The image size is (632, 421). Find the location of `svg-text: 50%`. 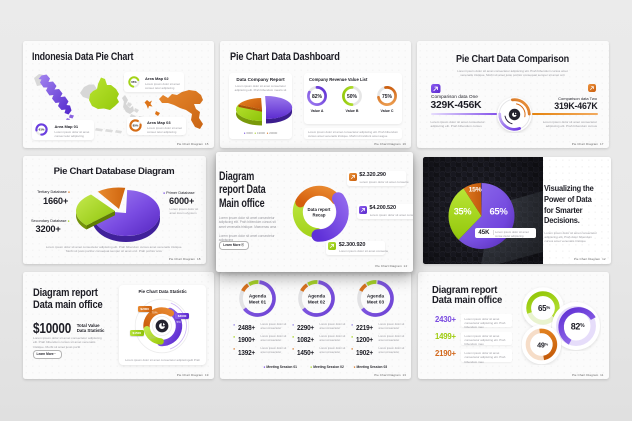

svg-text: 50% is located at coordinates (352, 97).